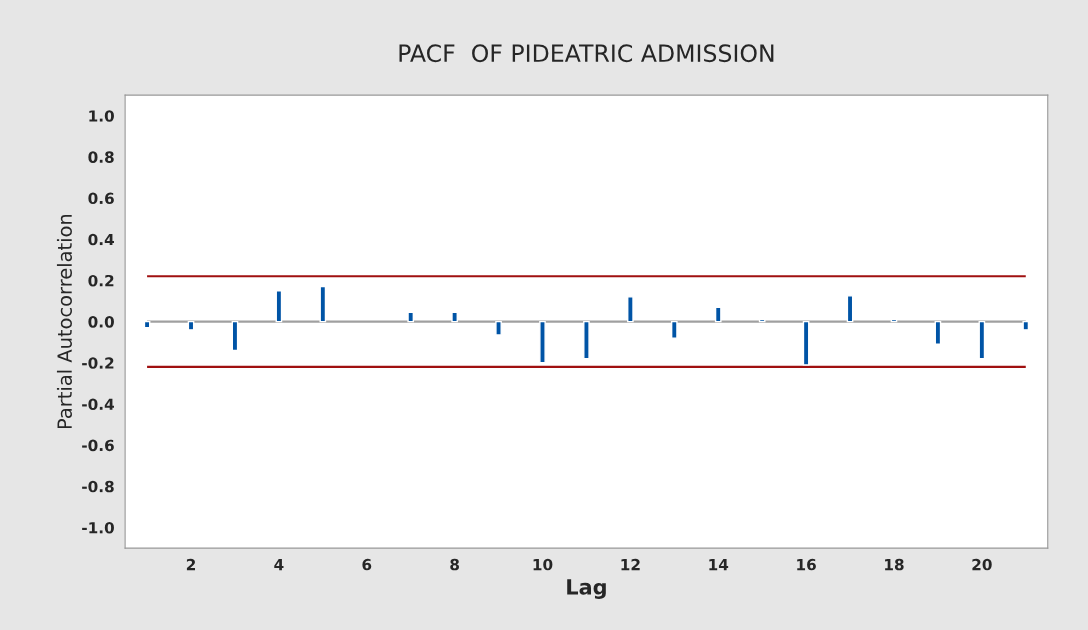 Image resolution: width=1088 pixels, height=630 pixels. What do you see at coordinates (98, 486) in the screenshot?
I see `y-tick-label: -0.8` at bounding box center [98, 486].